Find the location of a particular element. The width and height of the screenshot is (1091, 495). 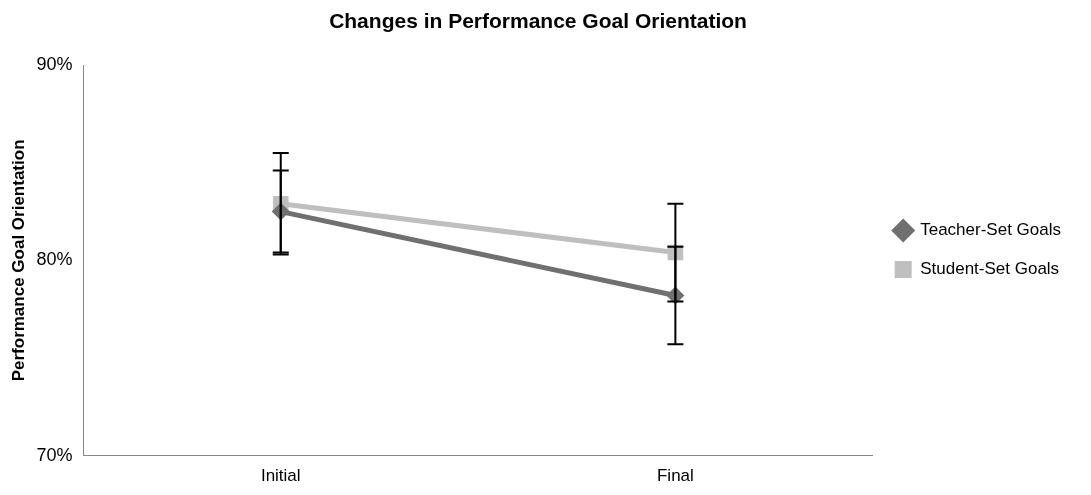

y-tick-label: 80% is located at coordinates (54, 259).